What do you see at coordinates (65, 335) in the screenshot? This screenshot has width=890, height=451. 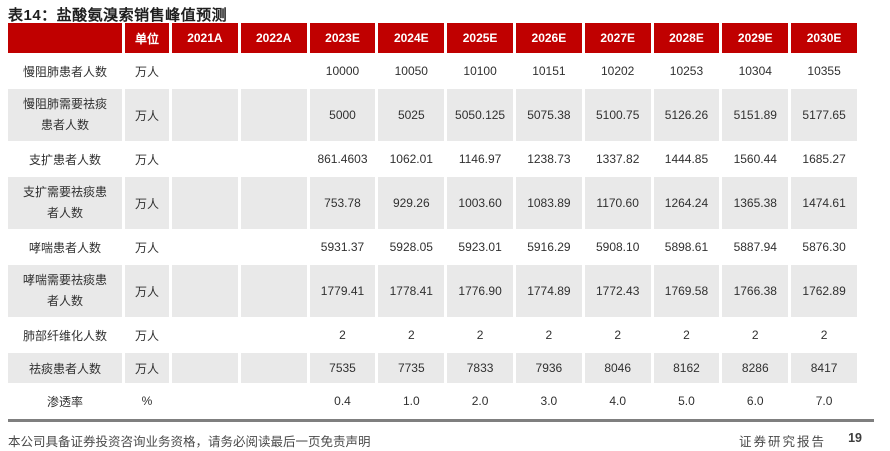 I see `row-label: 肺部纤维化人数` at bounding box center [65, 335].